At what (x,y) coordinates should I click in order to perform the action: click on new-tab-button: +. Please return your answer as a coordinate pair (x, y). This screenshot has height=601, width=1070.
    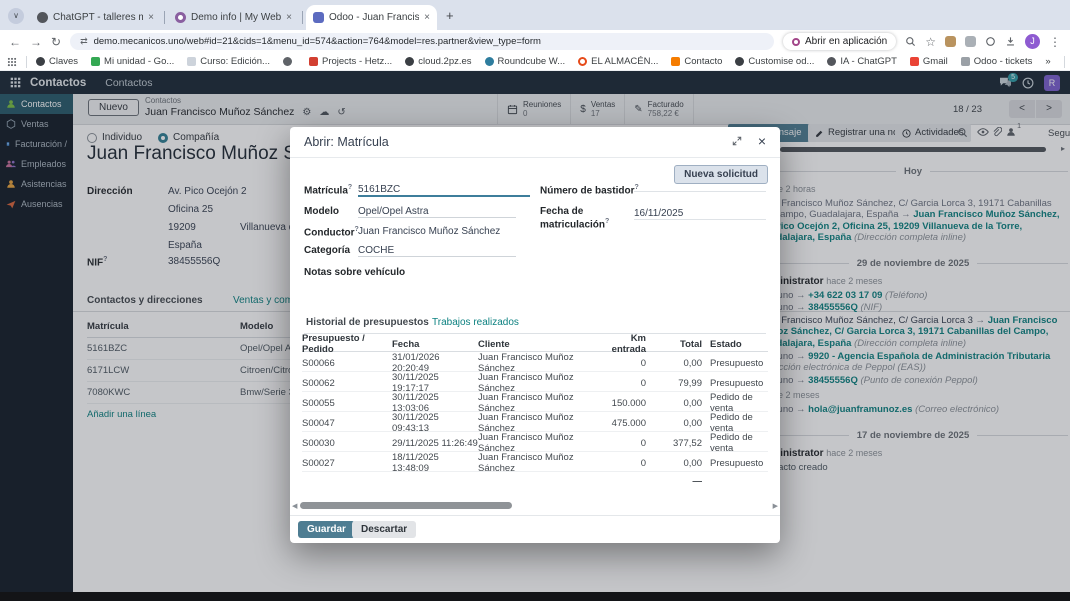
    Looking at the image, I should click on (450, 15).